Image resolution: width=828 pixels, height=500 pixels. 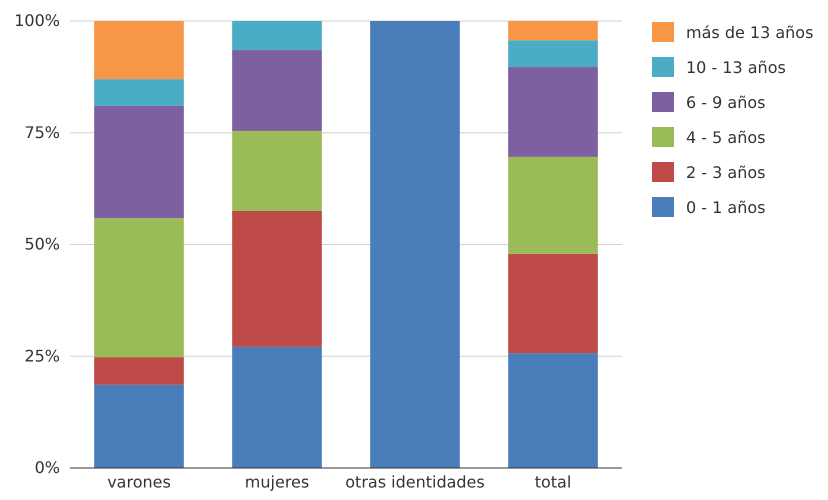 I want to click on legend-label: más de 13 años, so click(x=750, y=32).